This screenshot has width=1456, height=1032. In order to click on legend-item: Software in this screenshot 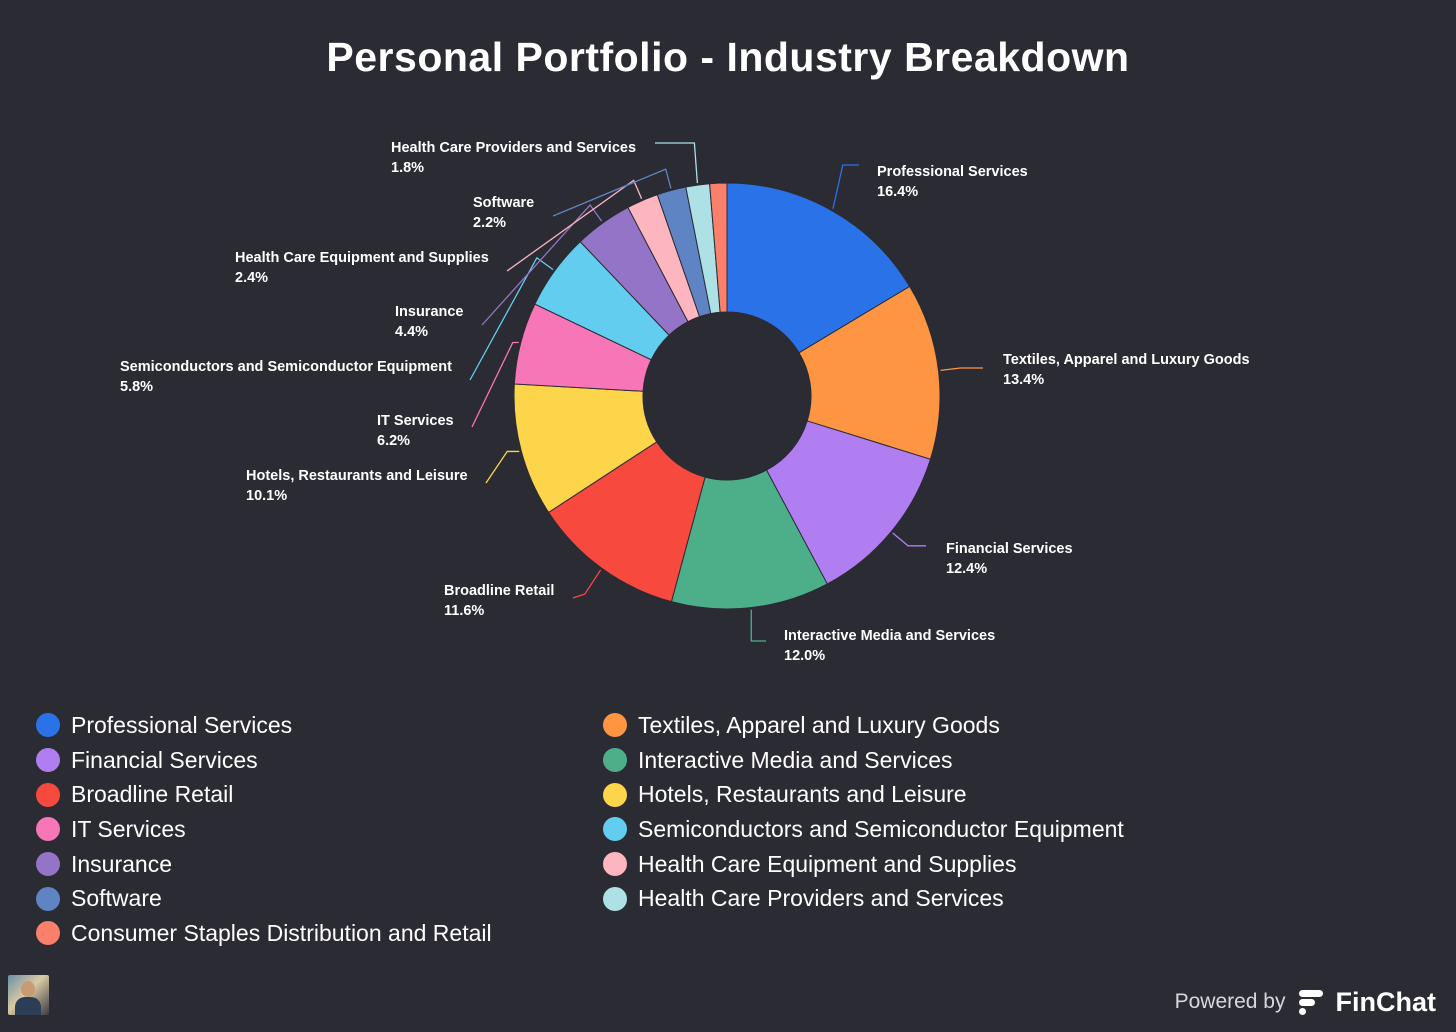, I will do `click(319, 898)`.